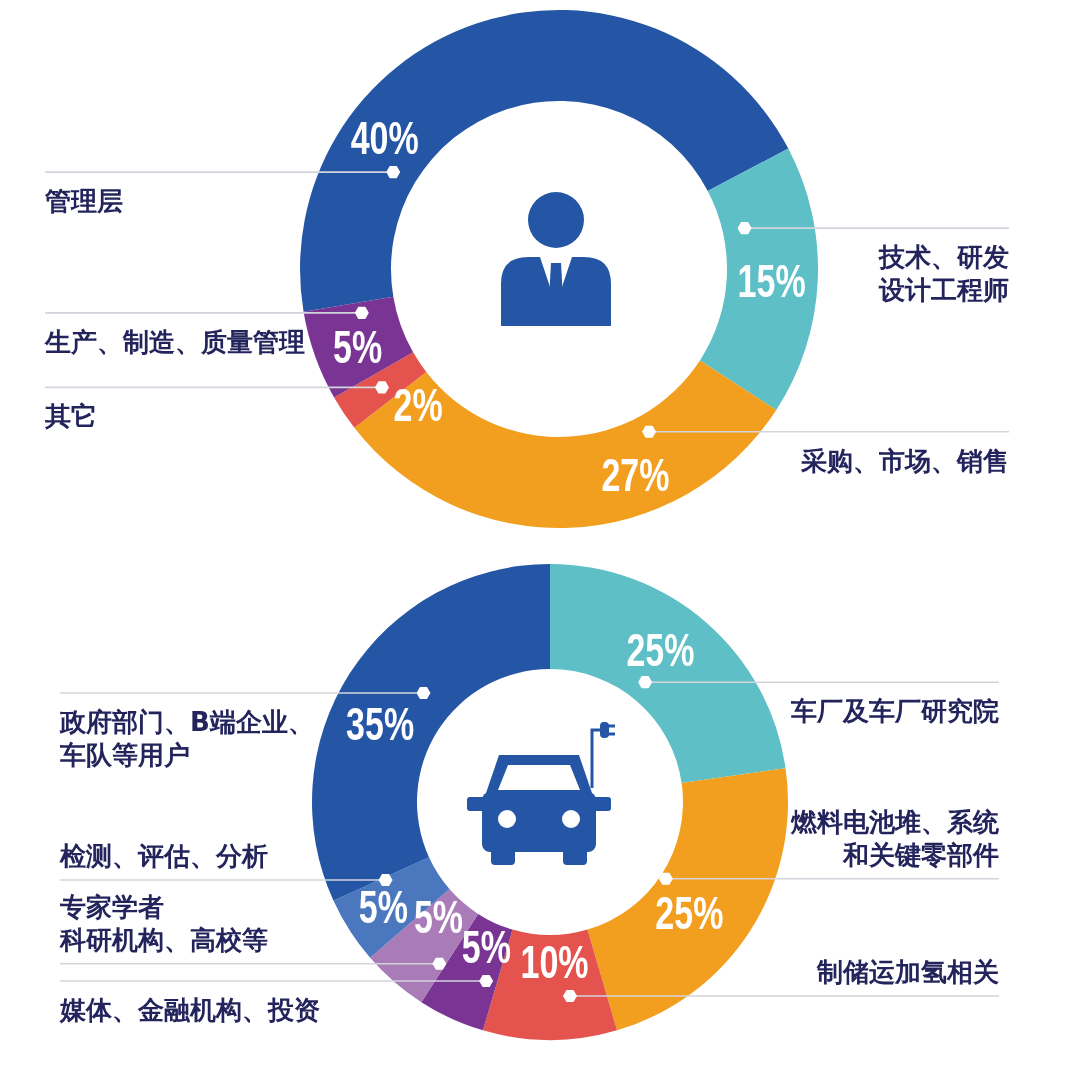 The width and height of the screenshot is (1080, 1080). I want to click on value-label: 2%, so click(418, 405).